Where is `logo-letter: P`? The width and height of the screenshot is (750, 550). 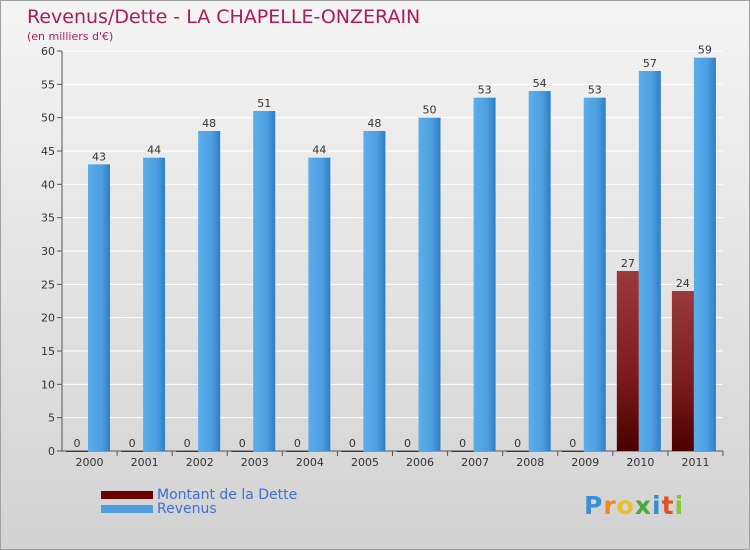 logo-letter: P is located at coordinates (594, 505).